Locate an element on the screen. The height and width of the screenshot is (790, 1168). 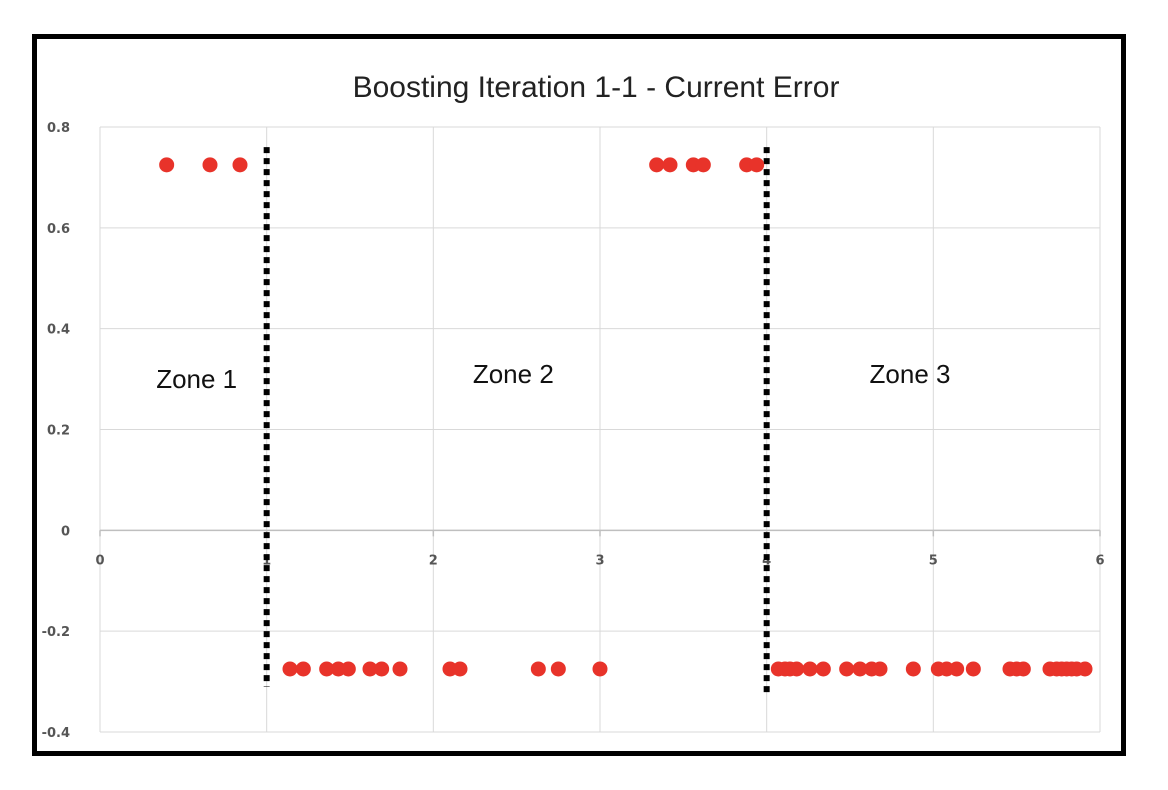
zone-labels: Zone 1 Zone 2 Zone 3 is located at coordinates (553, 376).